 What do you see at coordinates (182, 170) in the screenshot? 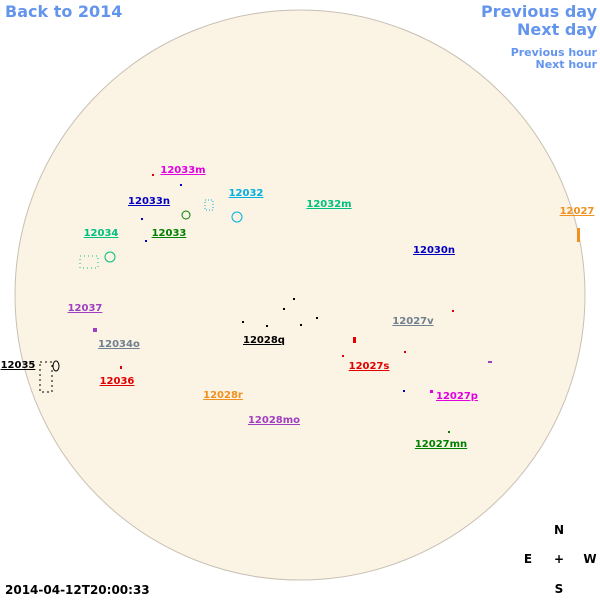
I see `region-label: 12033m` at bounding box center [182, 170].